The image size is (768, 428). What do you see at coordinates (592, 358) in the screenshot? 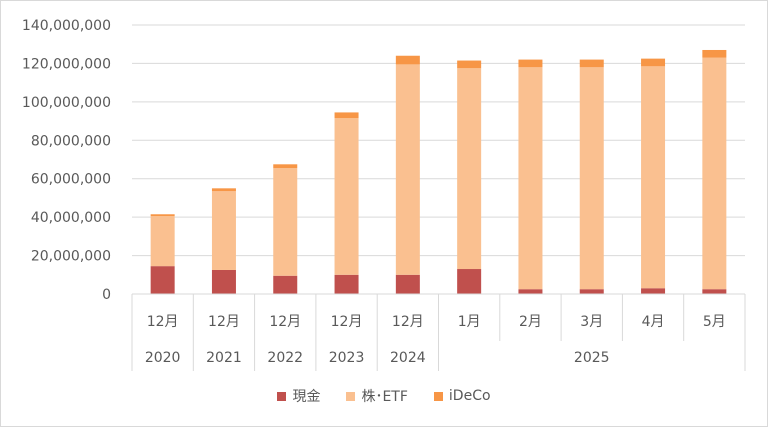
I see `year-group-label: 2025` at bounding box center [592, 358].